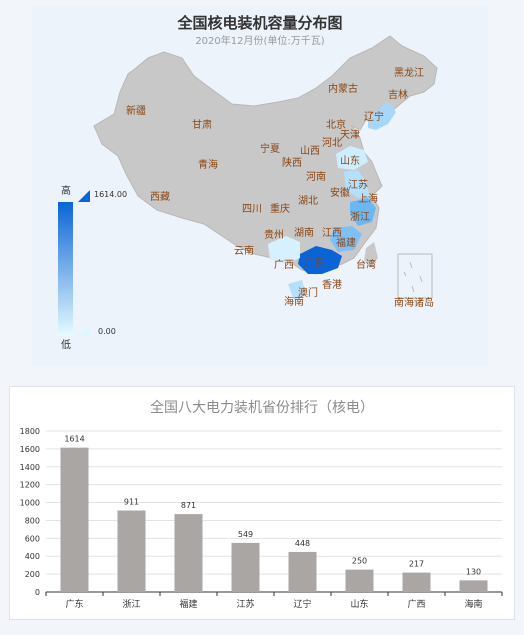  What do you see at coordinates (359, 604) in the screenshot?
I see `x-tick-label: 山东` at bounding box center [359, 604].